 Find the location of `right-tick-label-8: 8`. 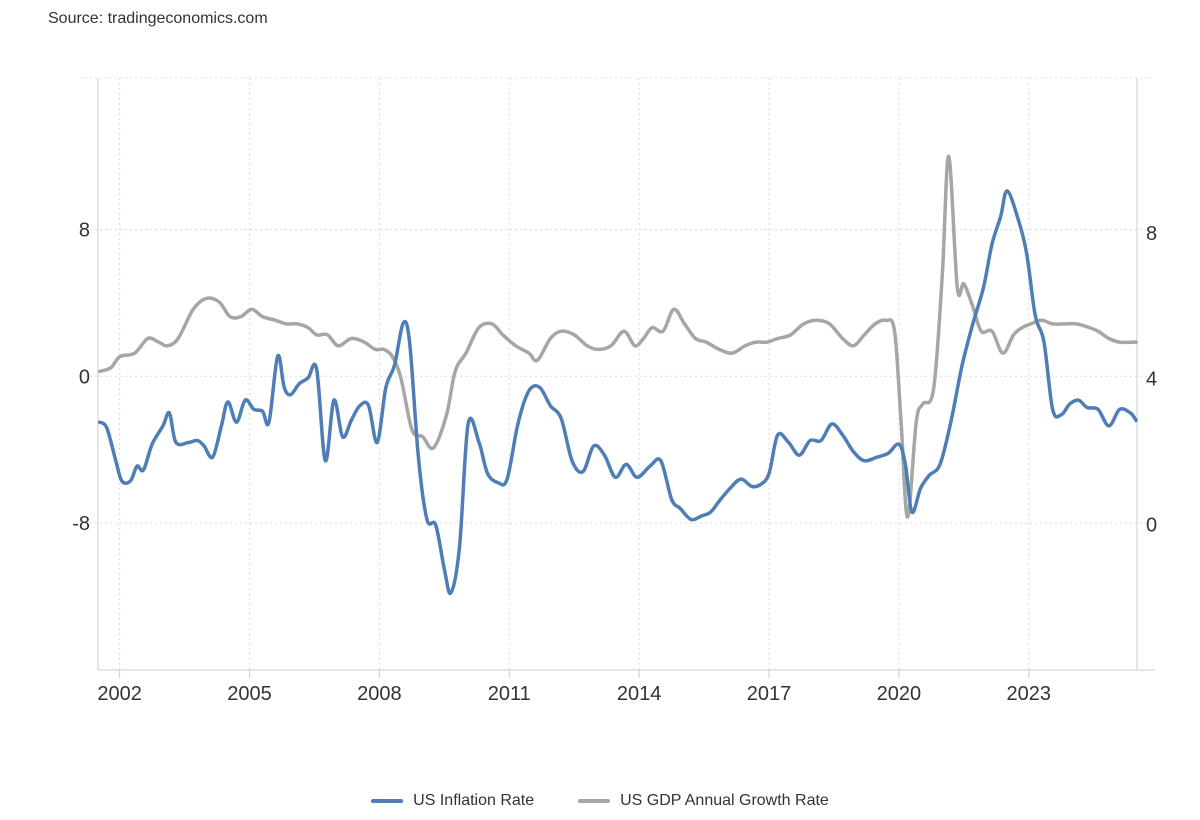

right-tick-label-8: 8 is located at coordinates (1151, 234).